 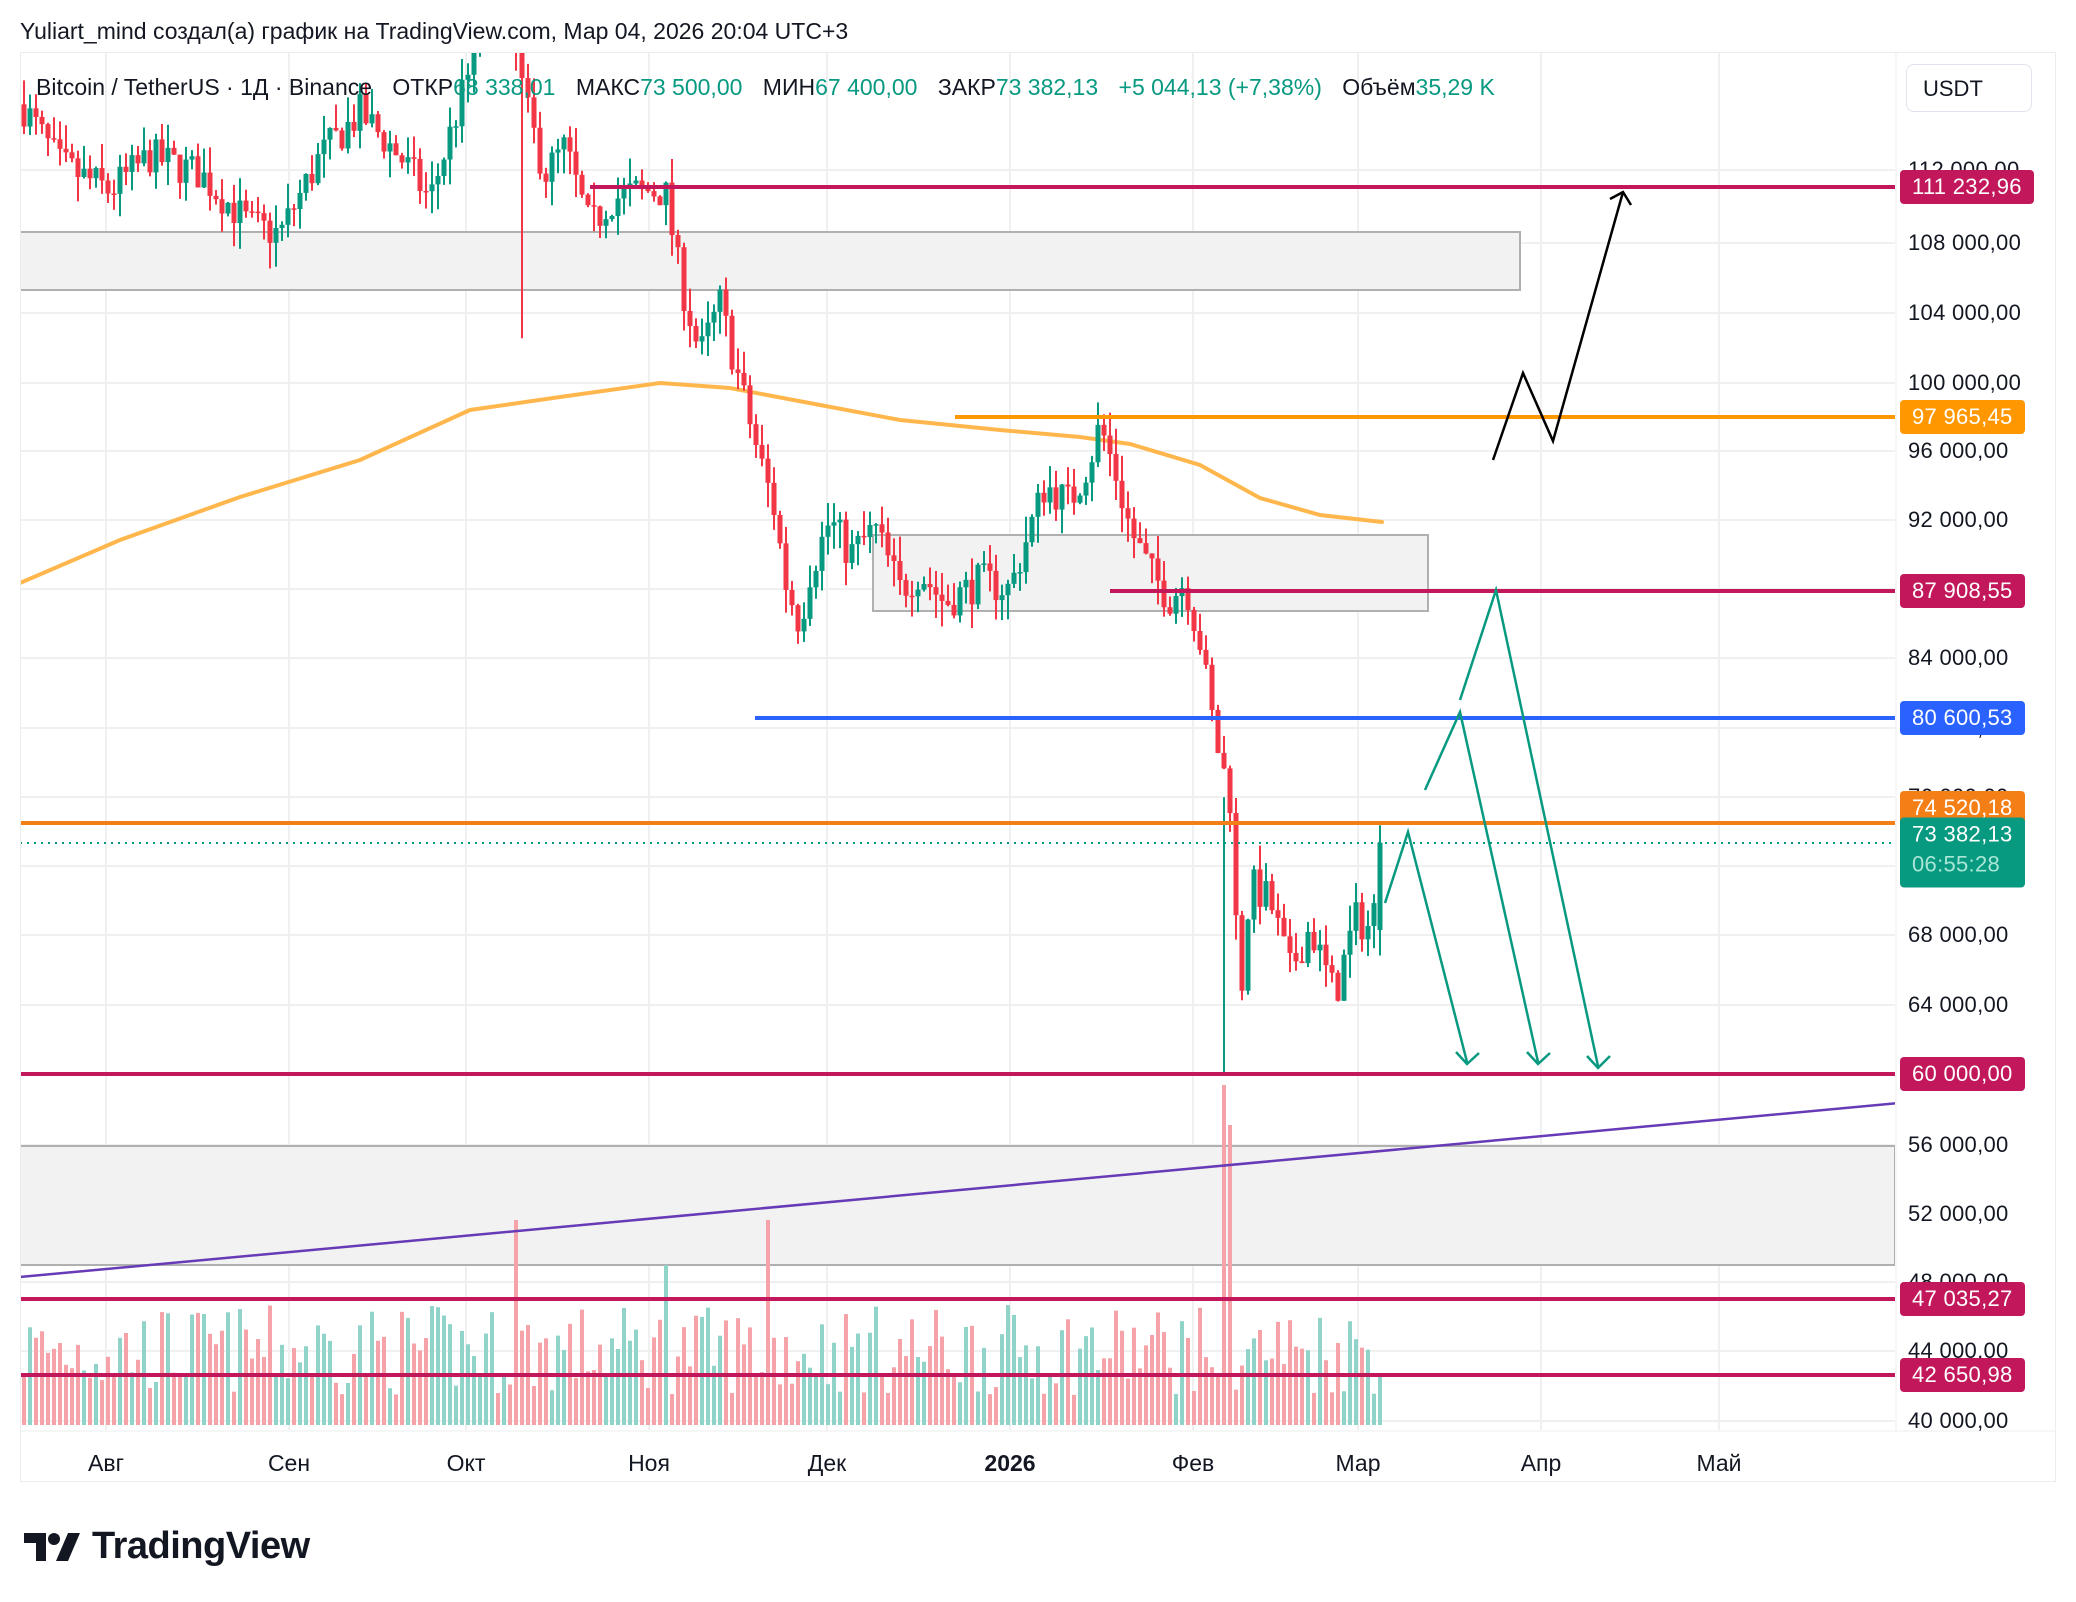 I want to click on moving-average-line, so click(x=702, y=482).